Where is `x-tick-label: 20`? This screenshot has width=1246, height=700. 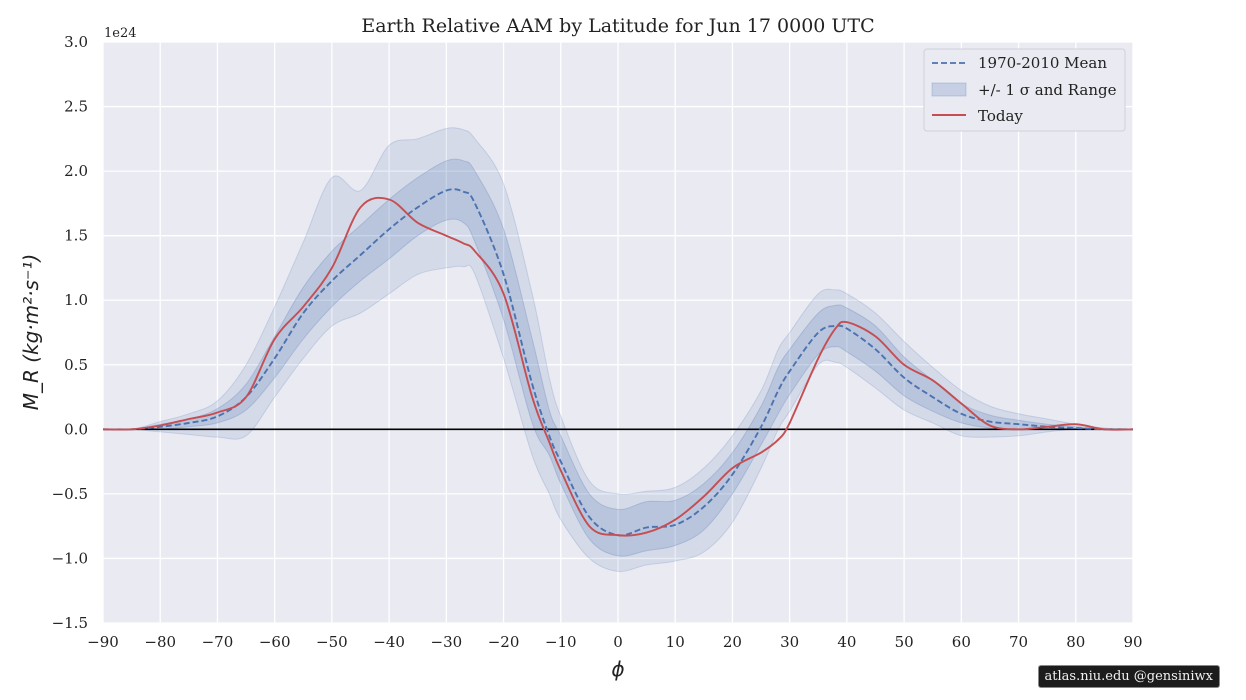
x-tick-label: 20 is located at coordinates (732, 642).